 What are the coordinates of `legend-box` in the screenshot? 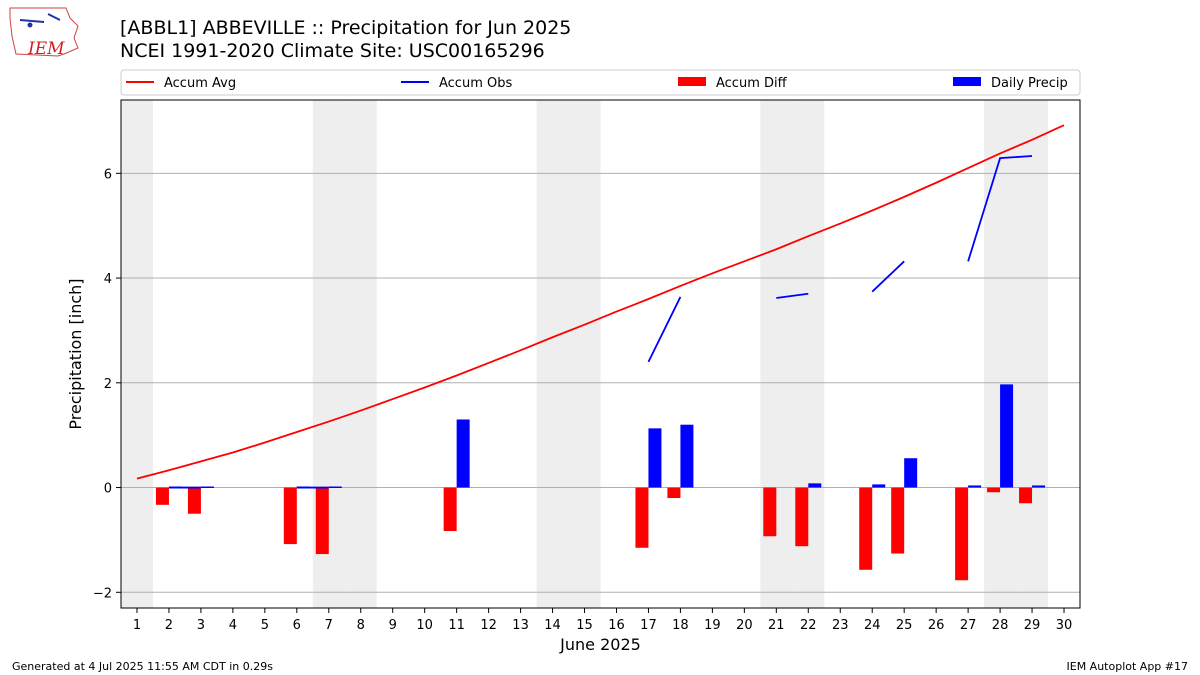 It's located at (600, 82).